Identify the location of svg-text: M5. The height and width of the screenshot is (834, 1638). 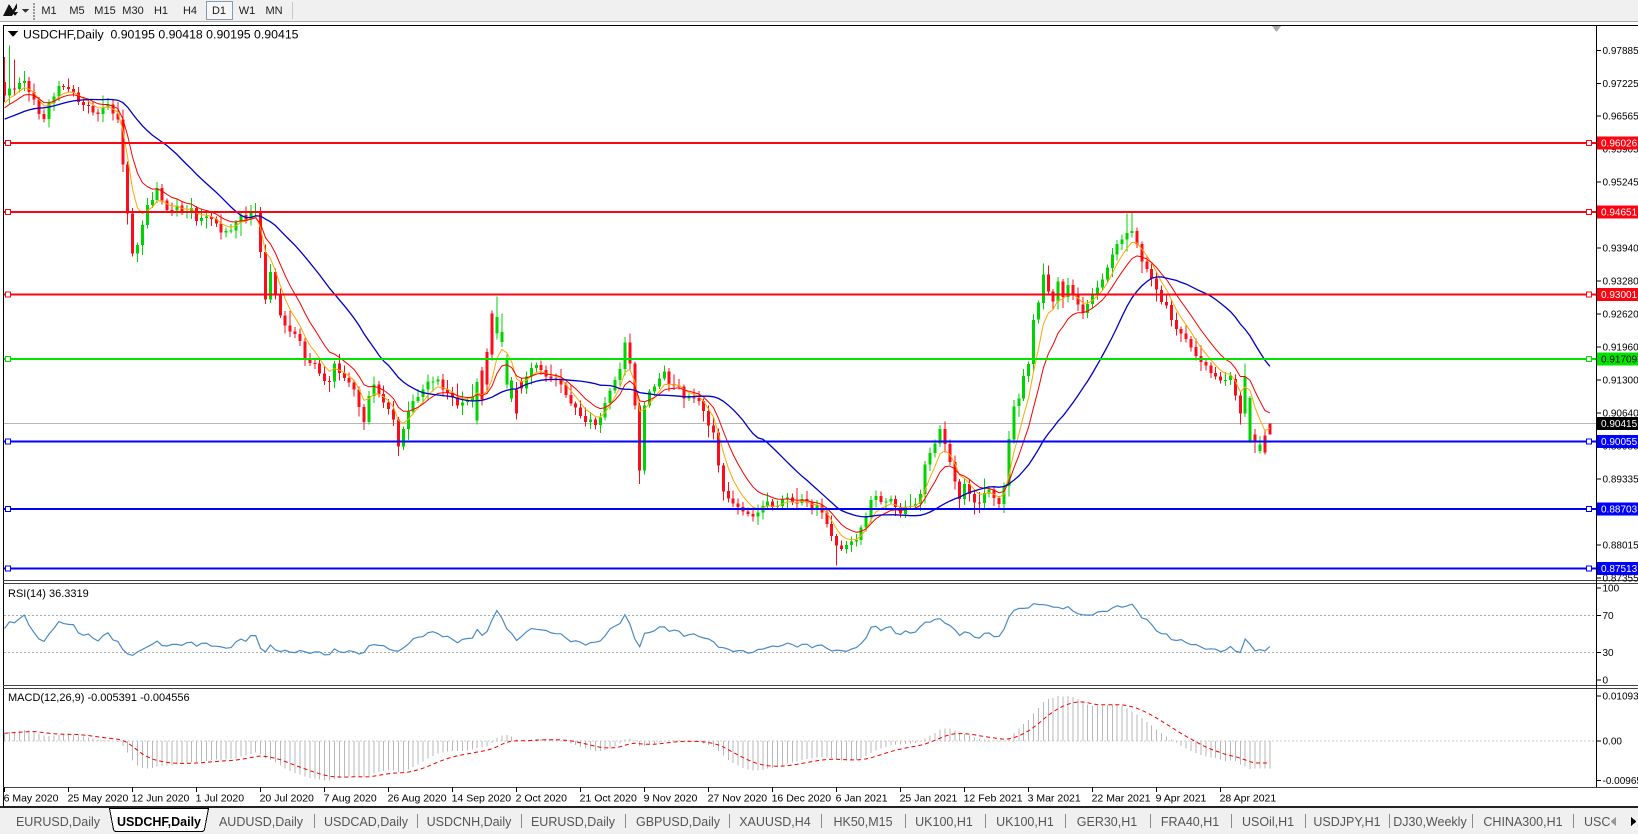
(76, 11).